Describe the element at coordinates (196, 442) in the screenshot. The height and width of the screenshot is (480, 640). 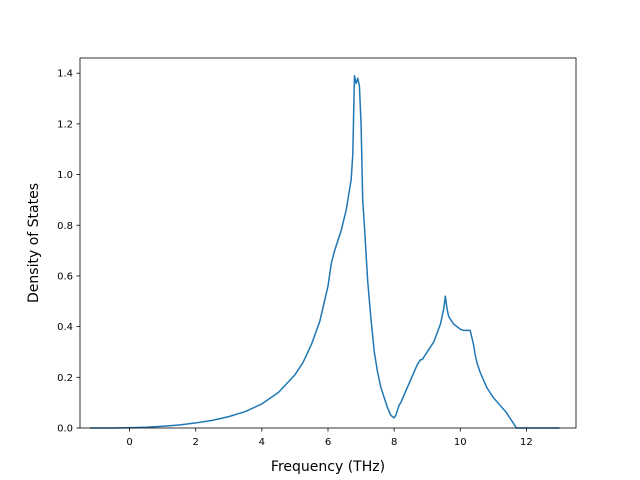
I see `x-tick-label: 2` at that location.